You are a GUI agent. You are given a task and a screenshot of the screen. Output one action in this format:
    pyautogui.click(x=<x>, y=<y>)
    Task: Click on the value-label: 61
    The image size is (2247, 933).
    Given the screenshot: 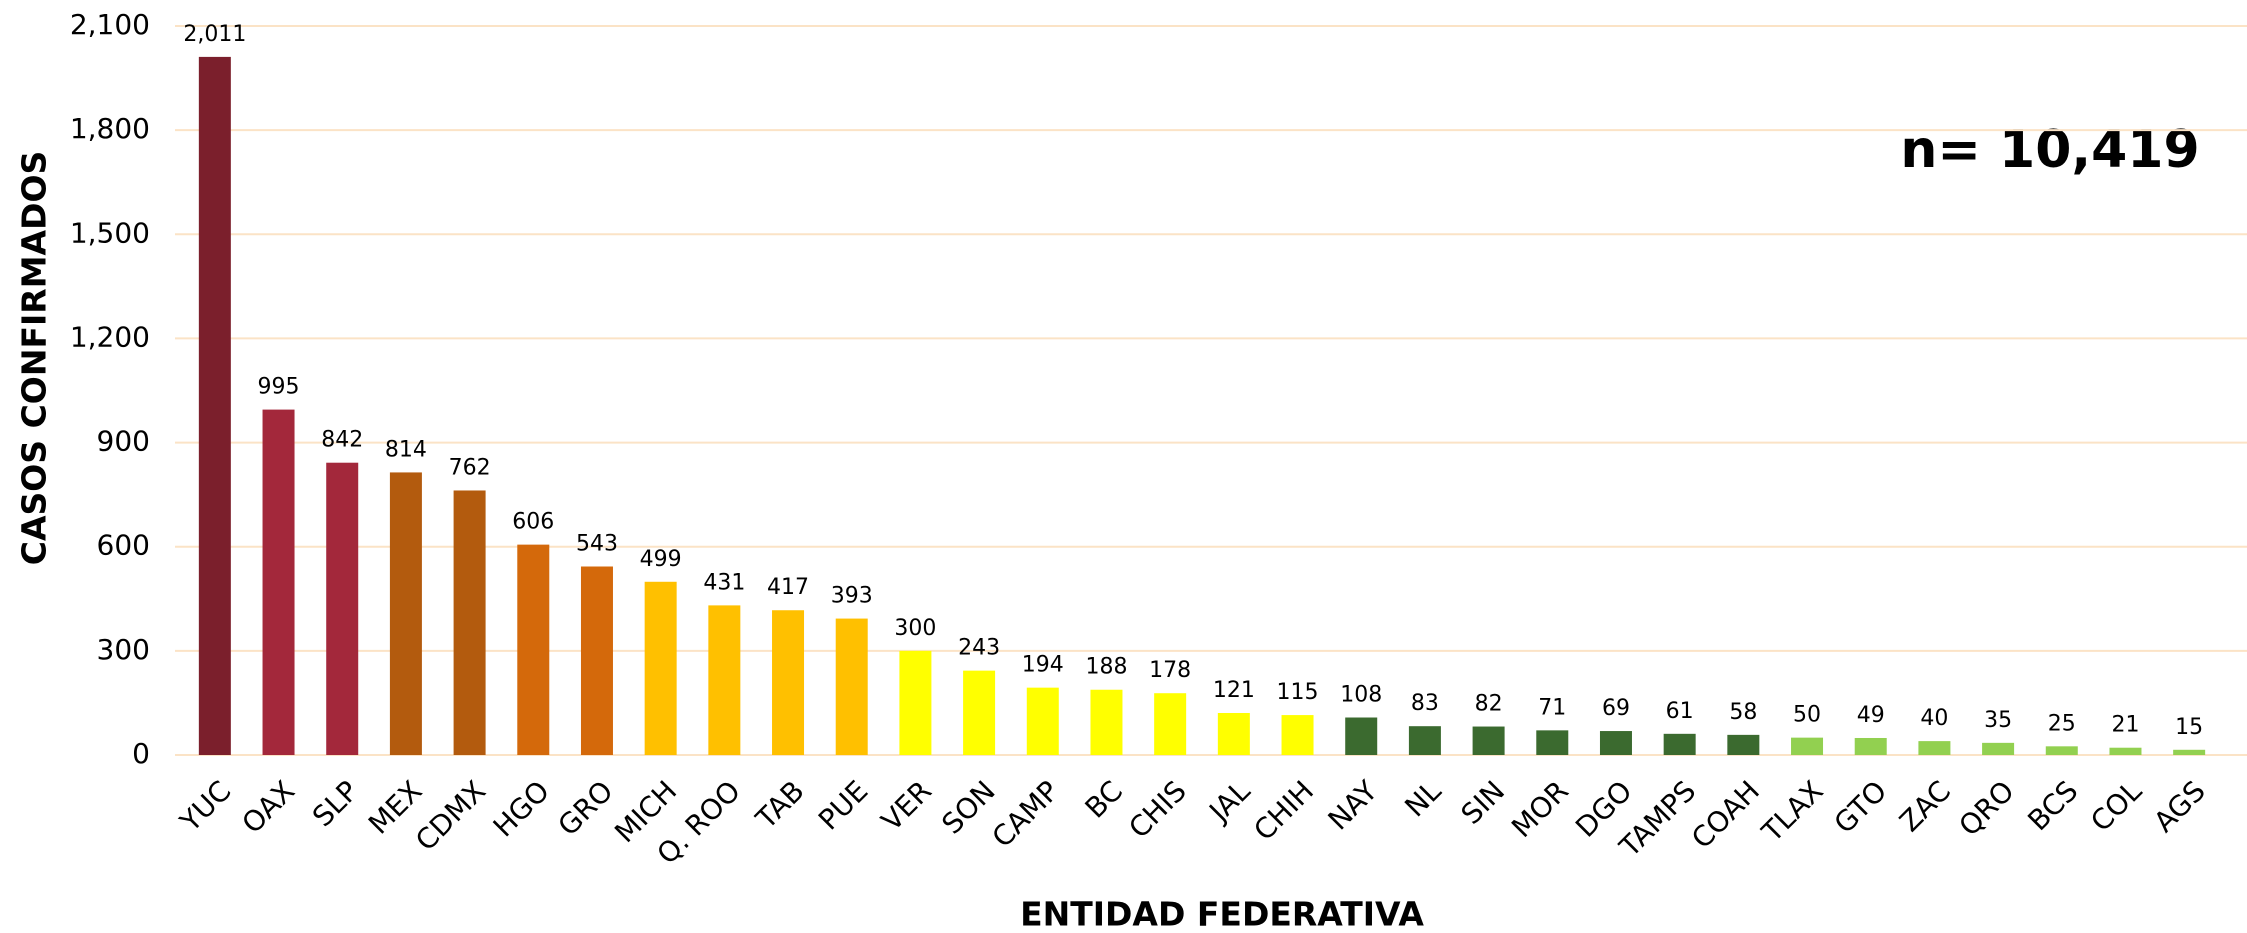 What is the action you would take?
    pyautogui.click(x=1680, y=711)
    